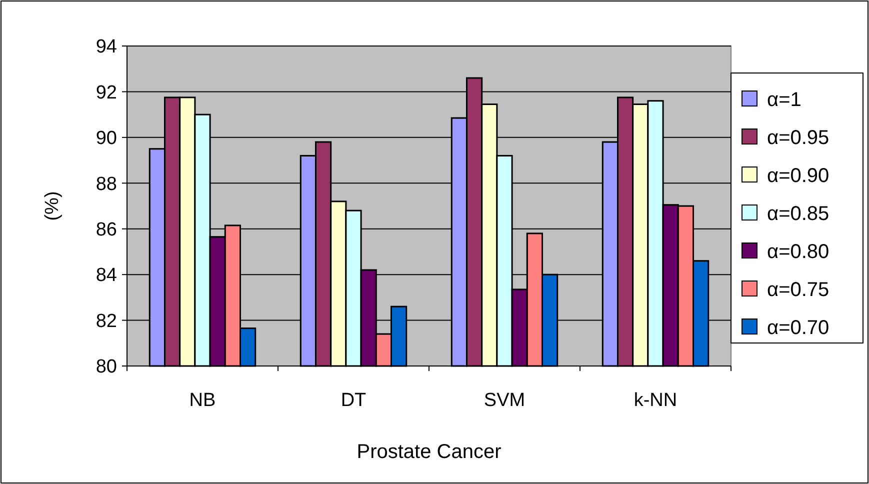  What do you see at coordinates (107, 275) in the screenshot?
I see `y-tick-label: 84` at bounding box center [107, 275].